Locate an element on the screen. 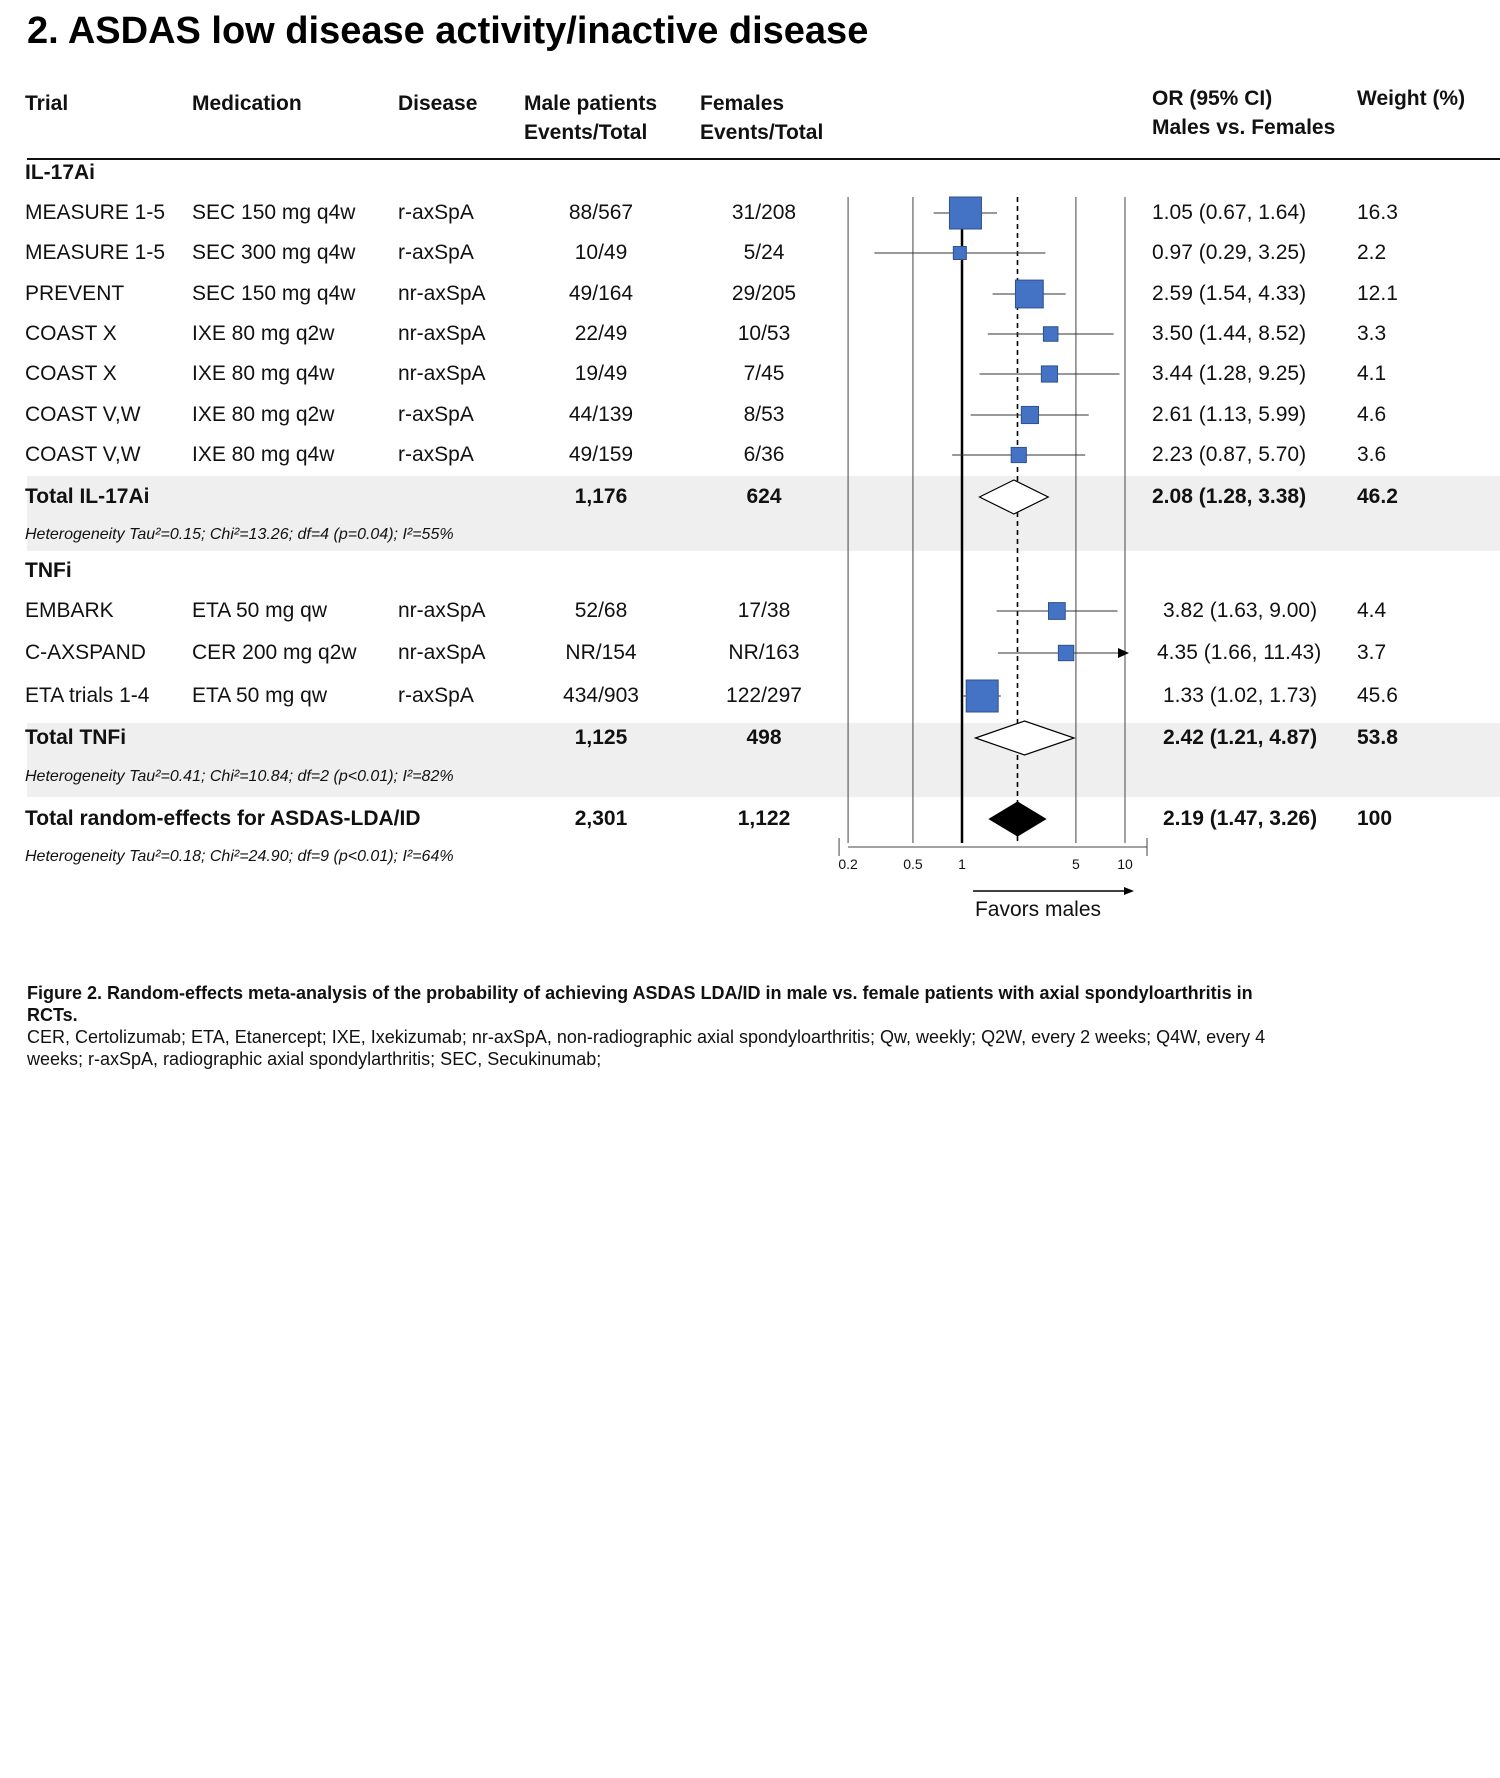 The image size is (1500, 1778). or-ci: 2.23 (0.87, 5.70) is located at coordinates (1229, 454).